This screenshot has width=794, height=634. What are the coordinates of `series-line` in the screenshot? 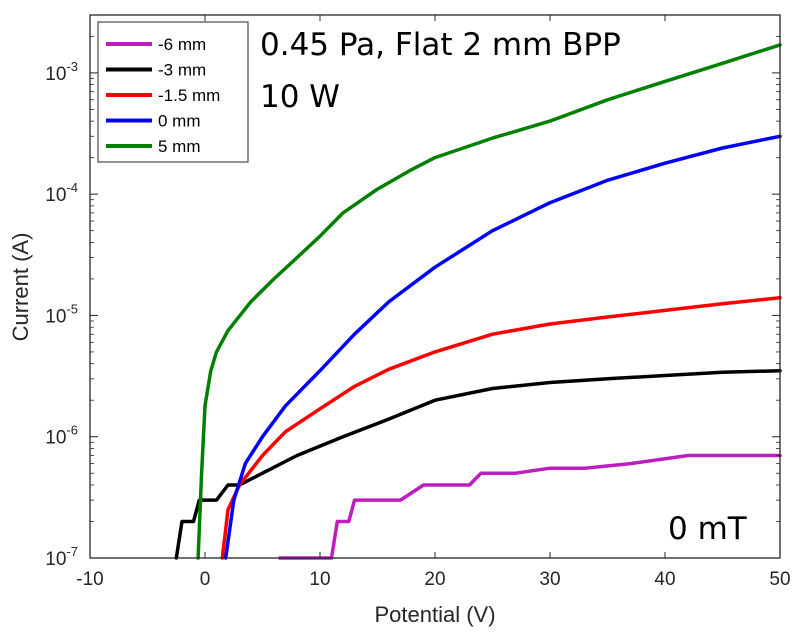 It's located at (530, 506).